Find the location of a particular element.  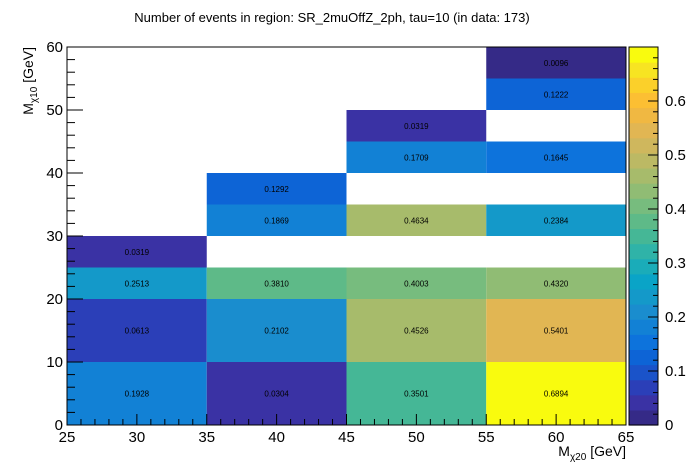

colorbar-tick-label: 0.4 is located at coordinates (675, 209).